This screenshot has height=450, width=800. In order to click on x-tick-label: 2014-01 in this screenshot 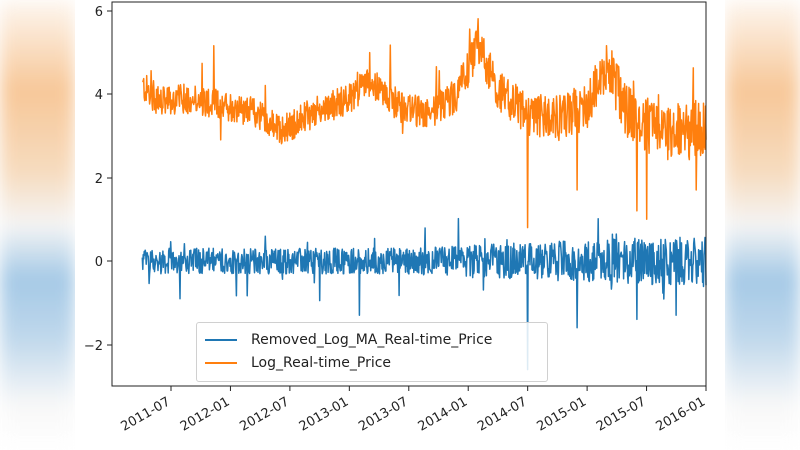, I will do `click(443, 414)`.